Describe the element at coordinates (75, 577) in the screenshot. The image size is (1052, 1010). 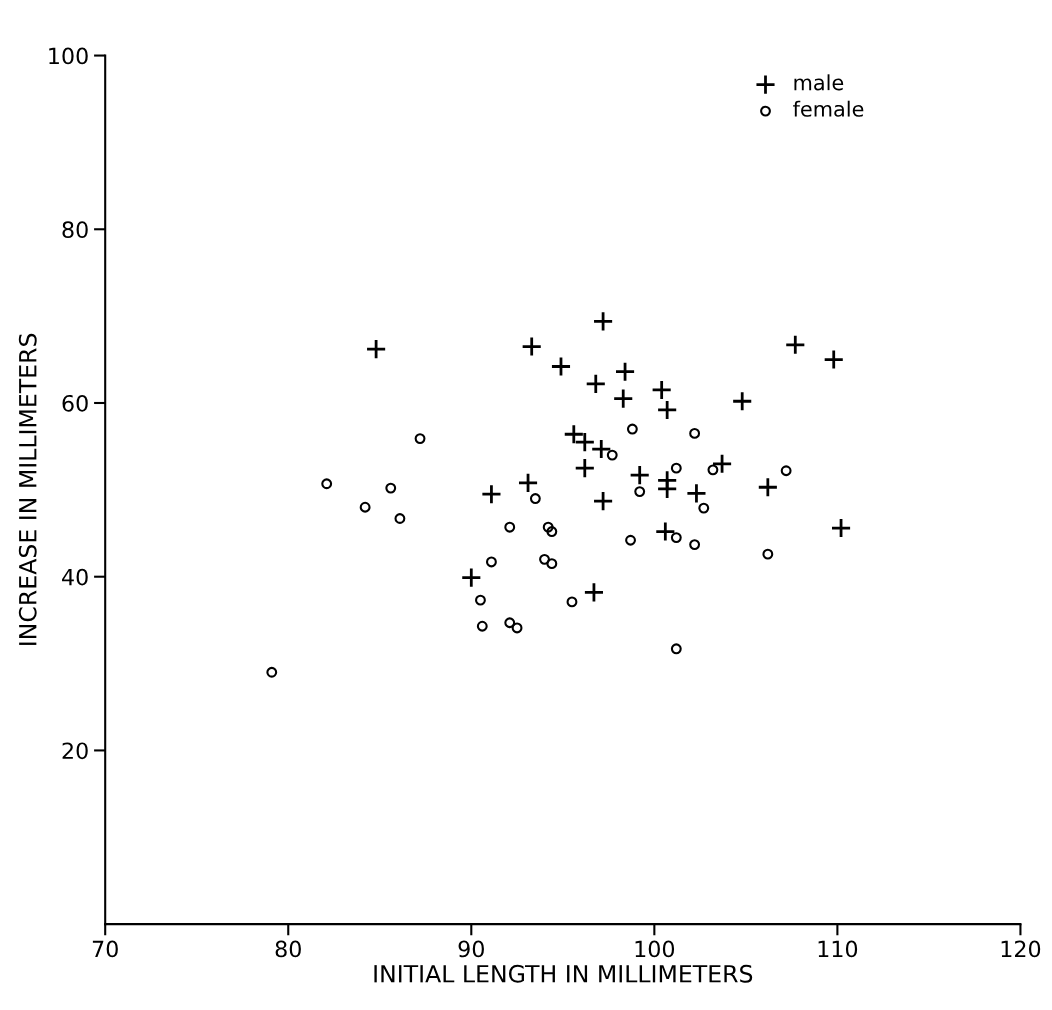
I see `y-tick-label: 40` at that location.